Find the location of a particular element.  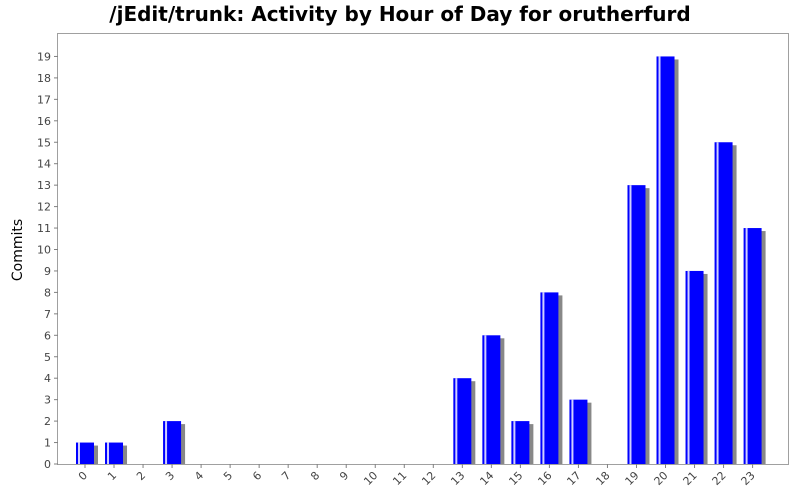

x-tick-label: 15 is located at coordinates (515, 478).